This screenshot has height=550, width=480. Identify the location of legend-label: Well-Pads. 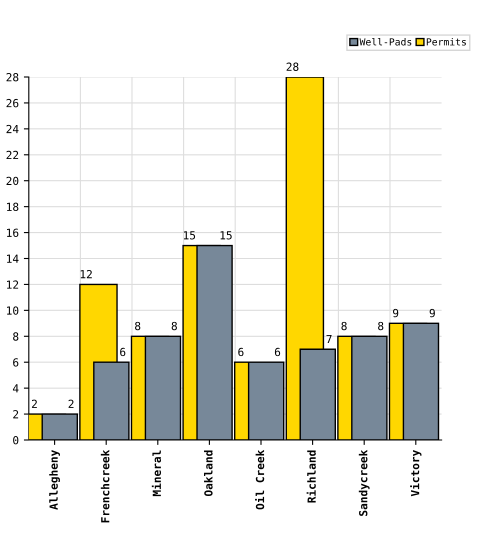
(386, 42).